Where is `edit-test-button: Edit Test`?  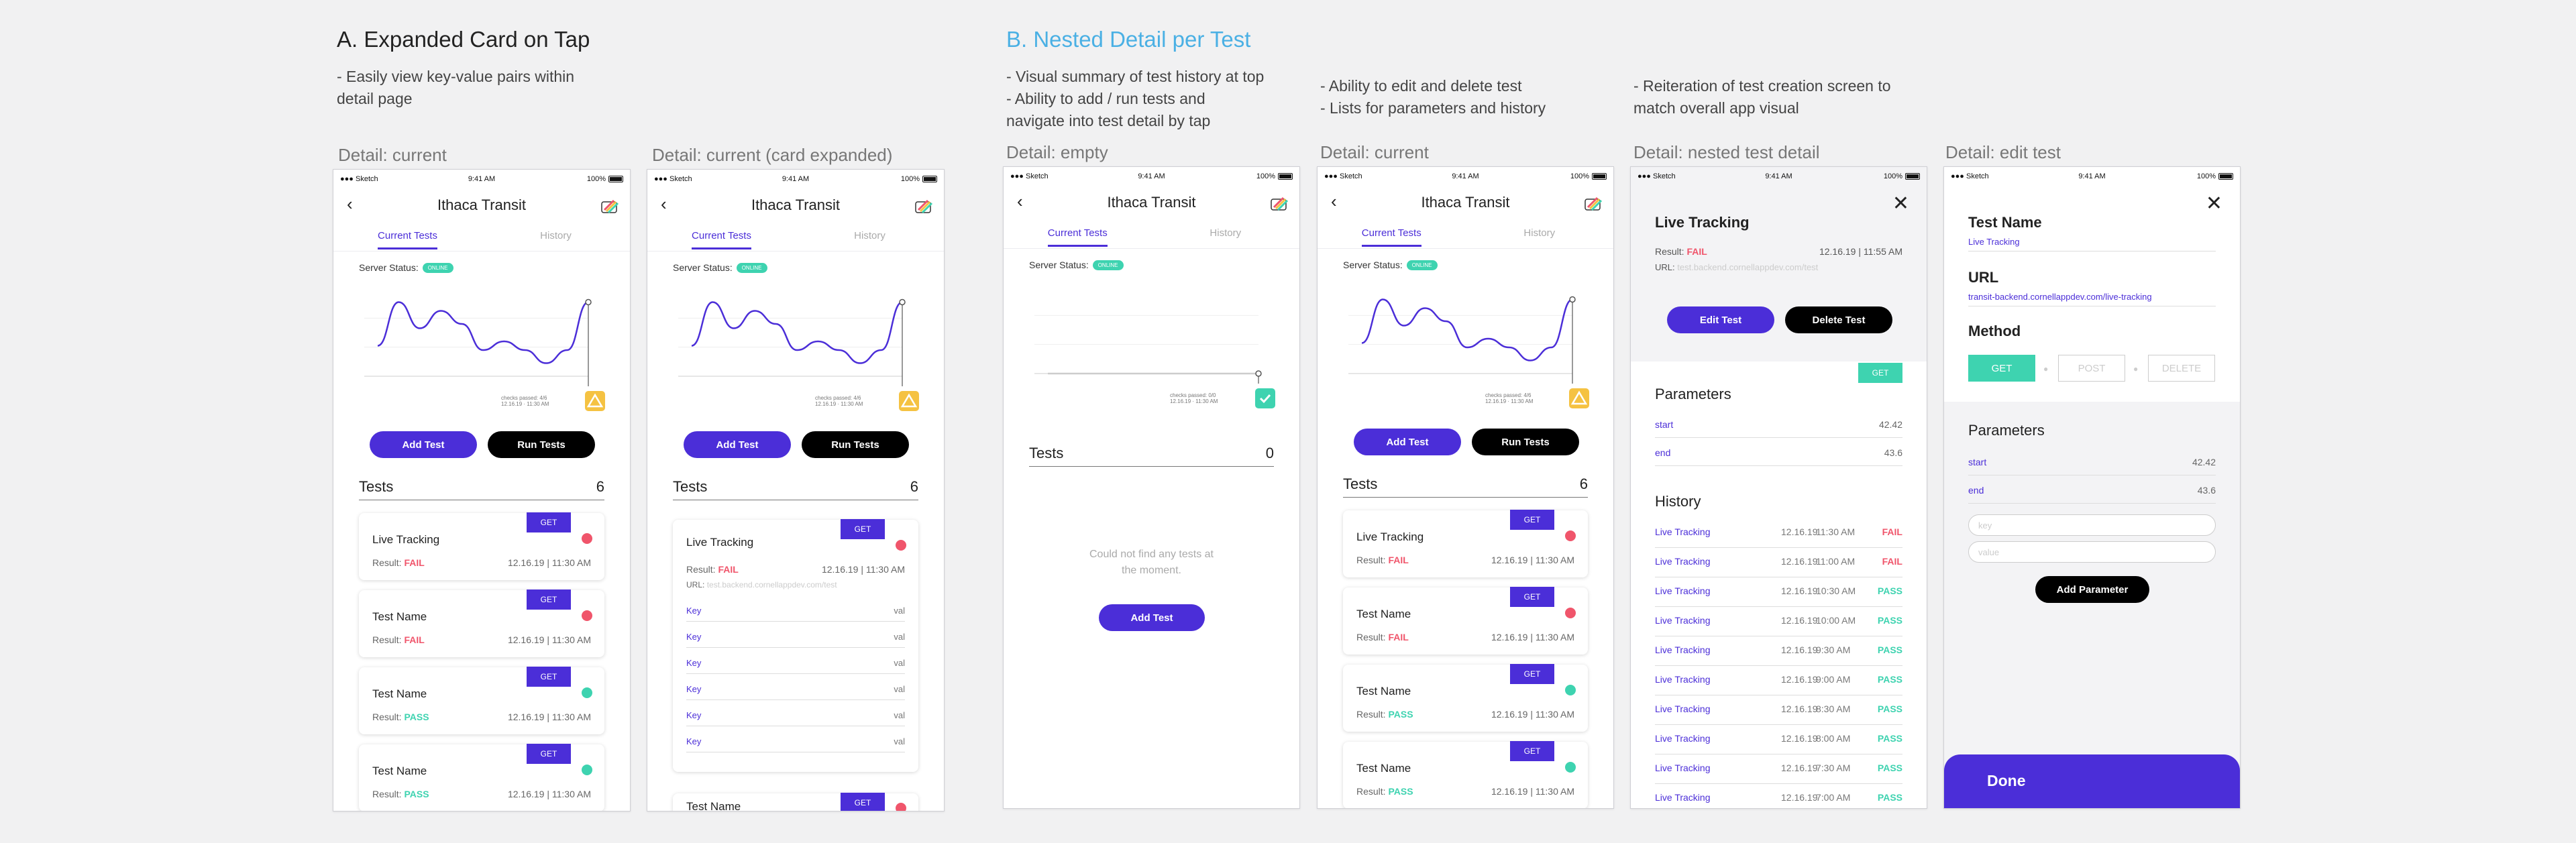
edit-test-button: Edit Test is located at coordinates (1720, 319).